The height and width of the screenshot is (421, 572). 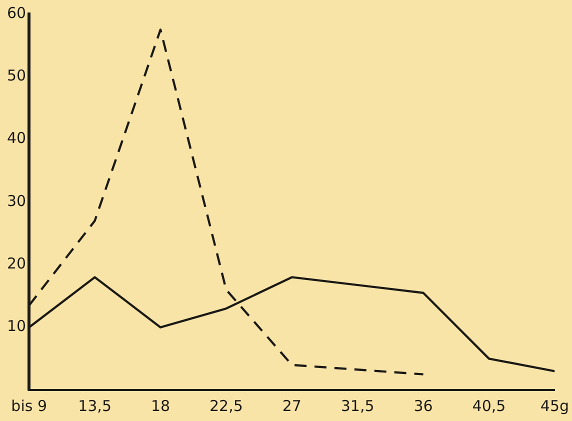 I want to click on x-tick-label: bis 9, so click(x=29, y=405).